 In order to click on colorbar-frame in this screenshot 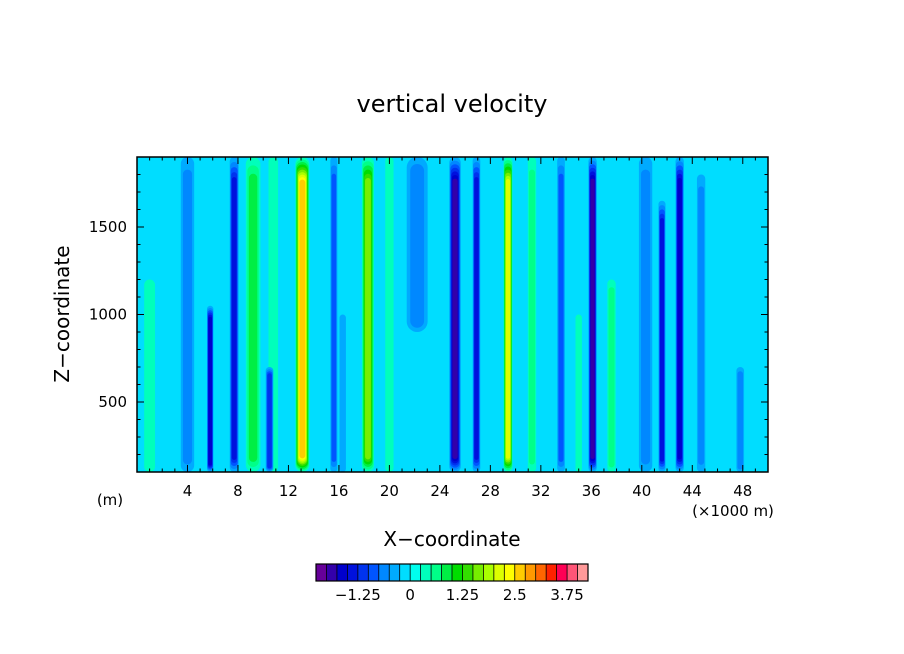, I will do `click(452, 572)`.